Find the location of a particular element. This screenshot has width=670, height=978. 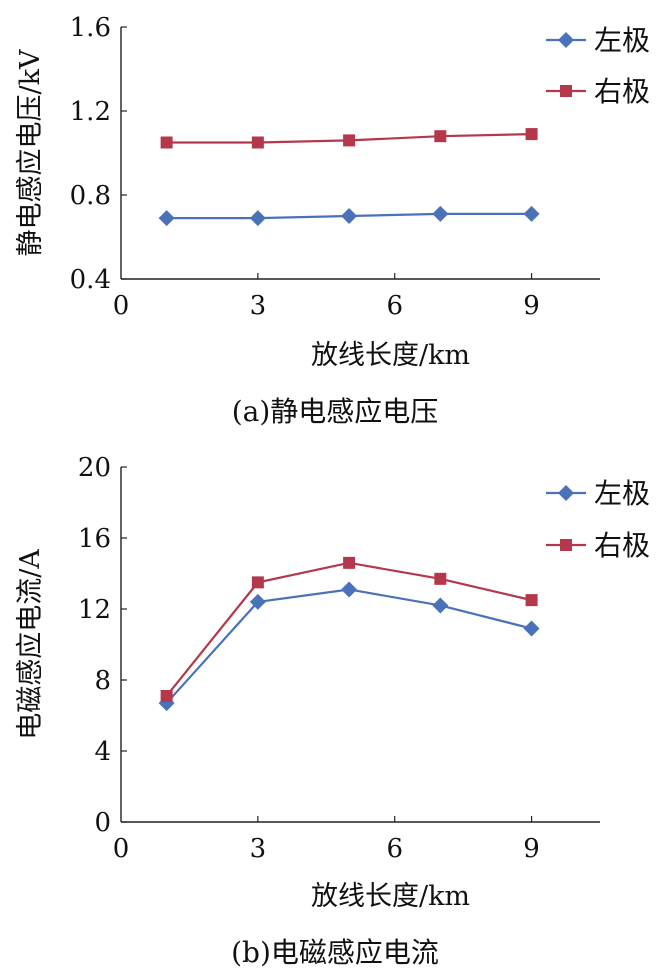

y-tick-label: 1.2 is located at coordinates (90, 112).